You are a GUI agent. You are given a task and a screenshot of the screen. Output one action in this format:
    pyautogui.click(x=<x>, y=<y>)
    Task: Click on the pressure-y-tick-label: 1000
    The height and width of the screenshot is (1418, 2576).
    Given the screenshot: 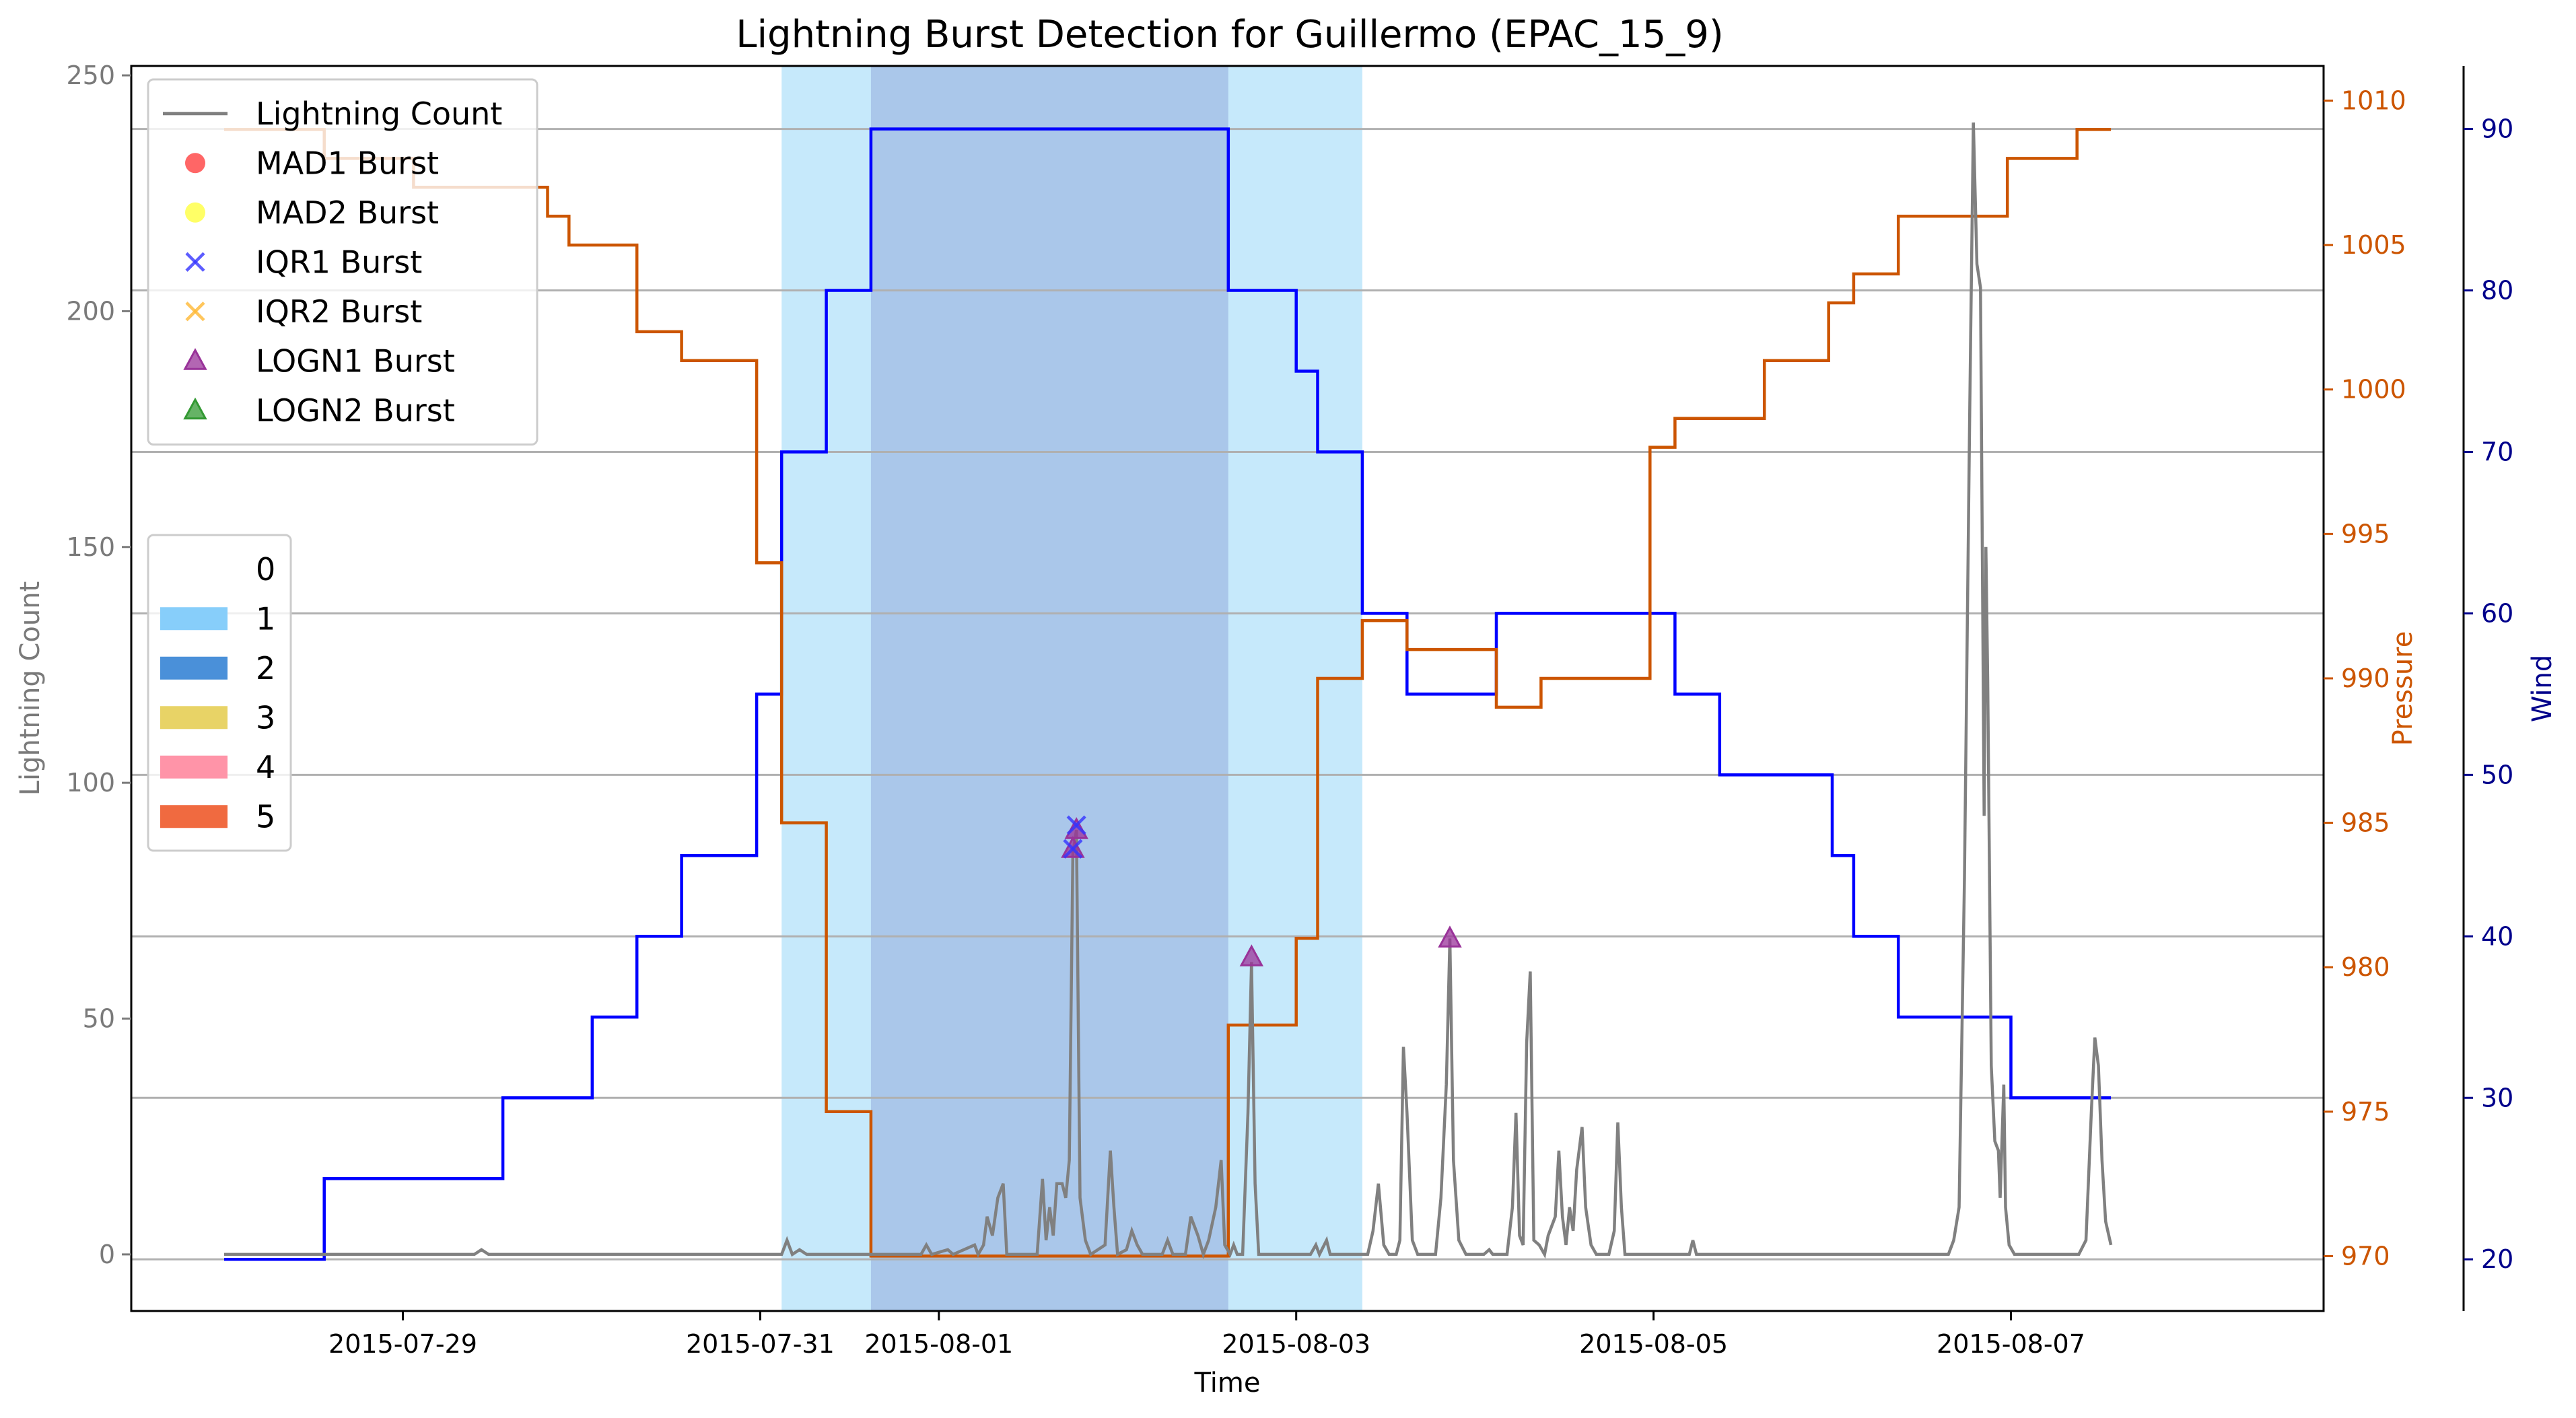 What is the action you would take?
    pyautogui.click(x=2373, y=389)
    